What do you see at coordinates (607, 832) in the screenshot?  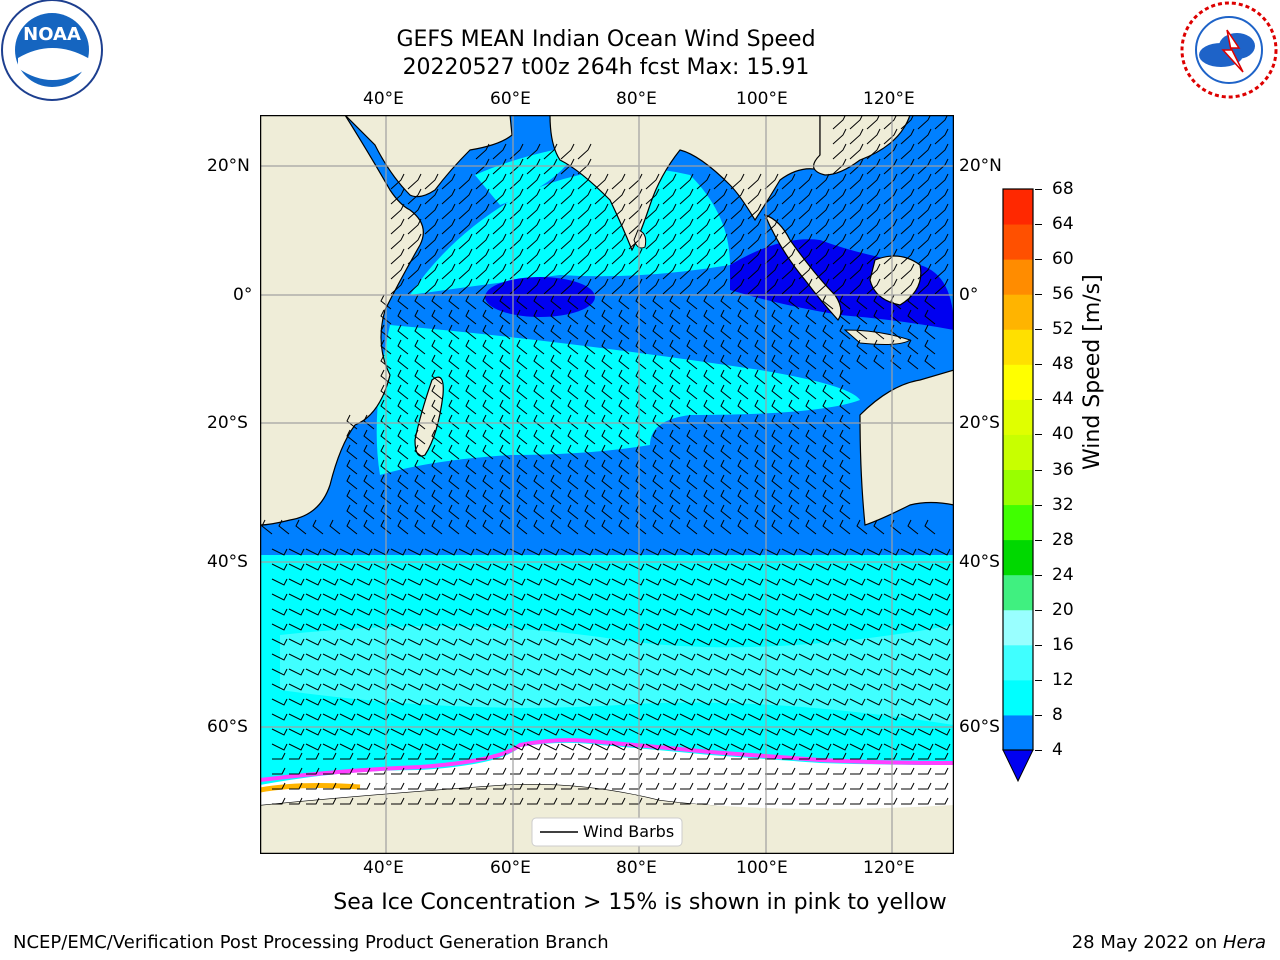 I see `legend: Wind Barbs` at bounding box center [607, 832].